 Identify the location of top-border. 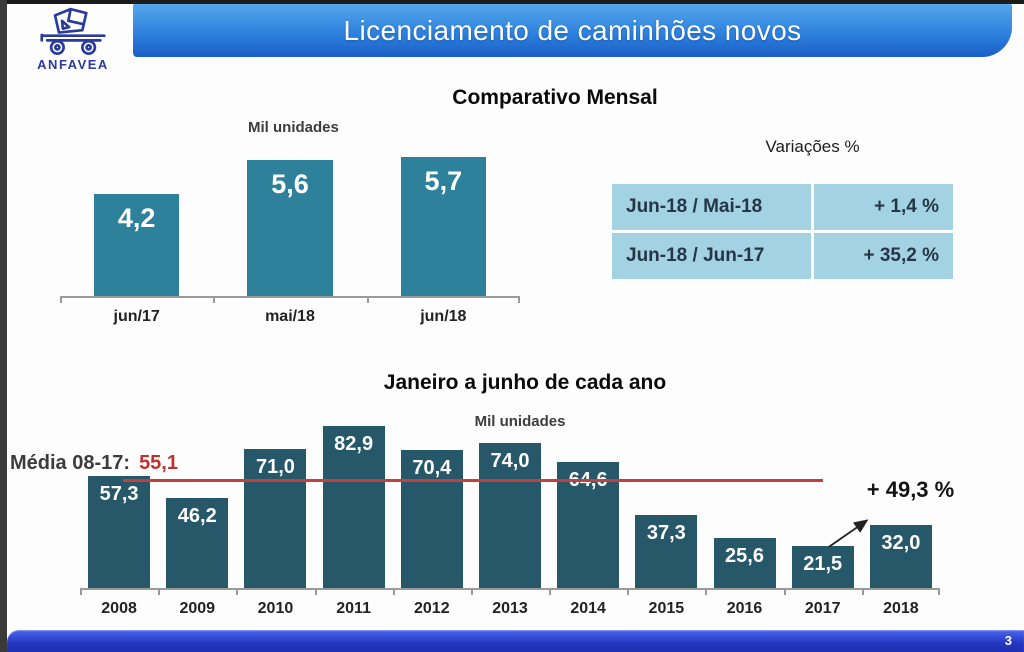
(512, 2).